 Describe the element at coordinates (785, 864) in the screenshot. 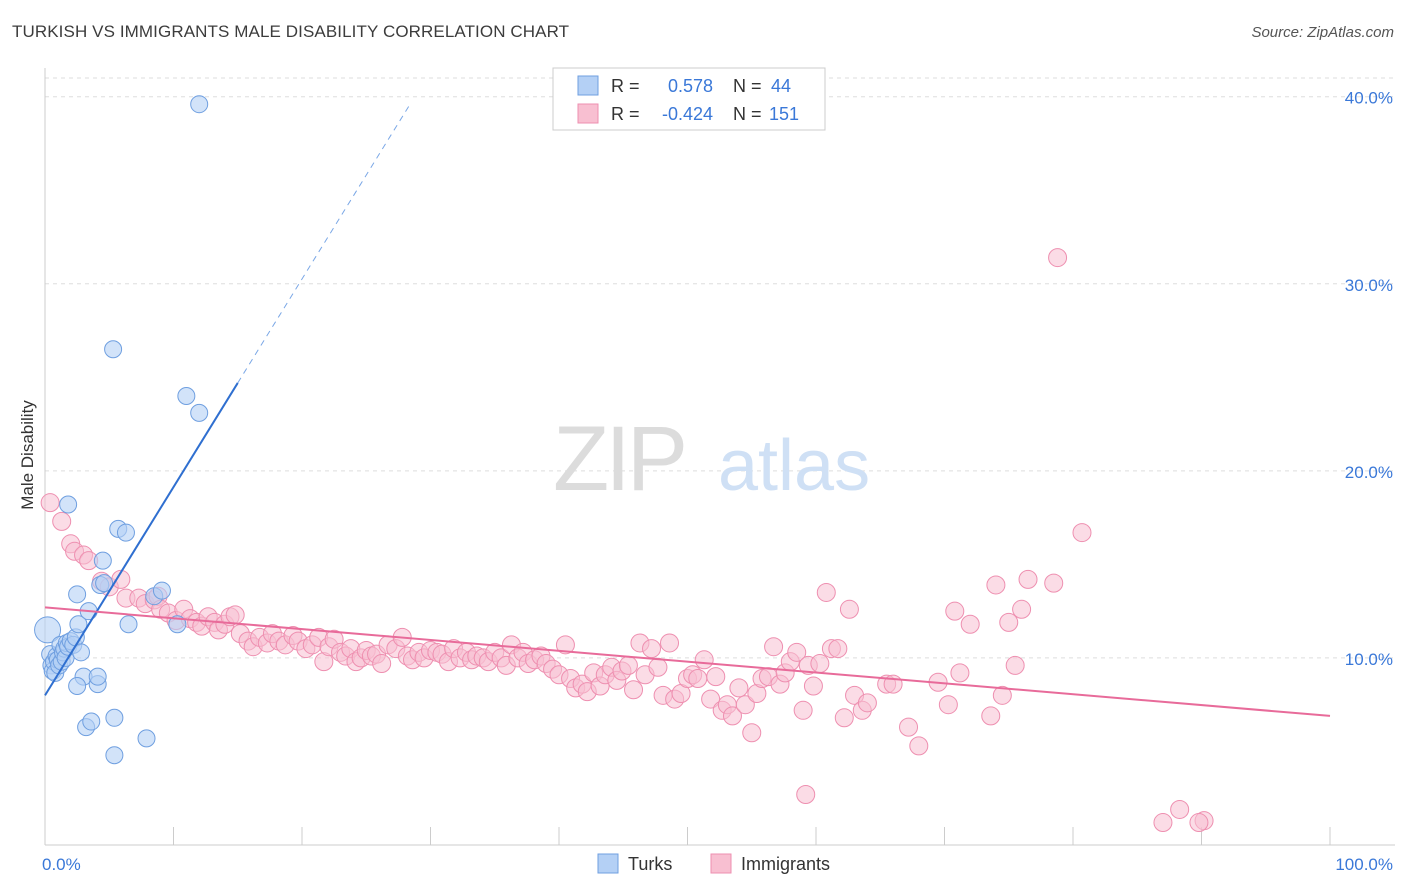

I see `legend-immigrants-label: Immigrants` at that location.